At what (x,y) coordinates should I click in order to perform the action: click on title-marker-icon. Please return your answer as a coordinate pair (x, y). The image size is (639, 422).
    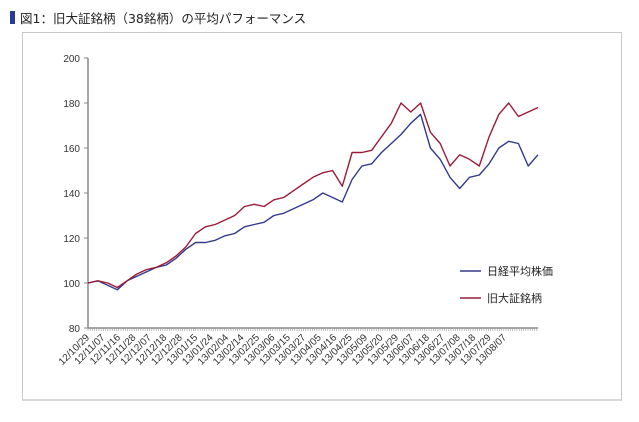
    Looking at the image, I should click on (12, 17).